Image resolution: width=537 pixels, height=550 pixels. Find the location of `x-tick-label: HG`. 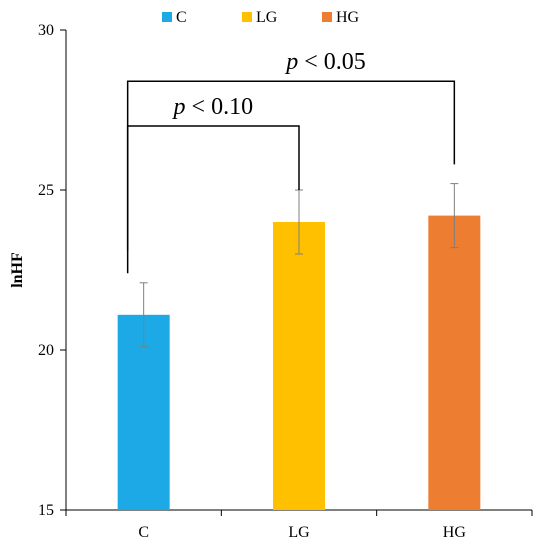

x-tick-label: HG is located at coordinates (455, 532).